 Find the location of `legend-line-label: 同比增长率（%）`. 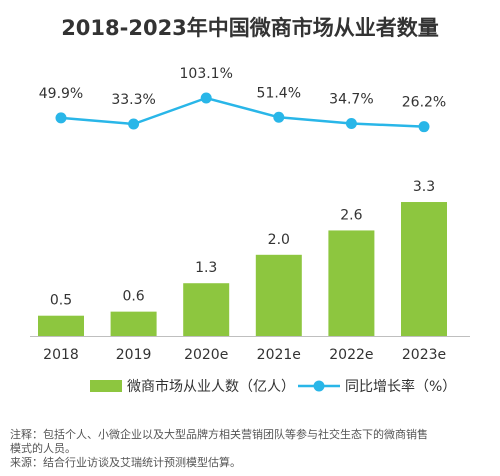

legend-line-label: 同比增长率（%） is located at coordinates (400, 386).